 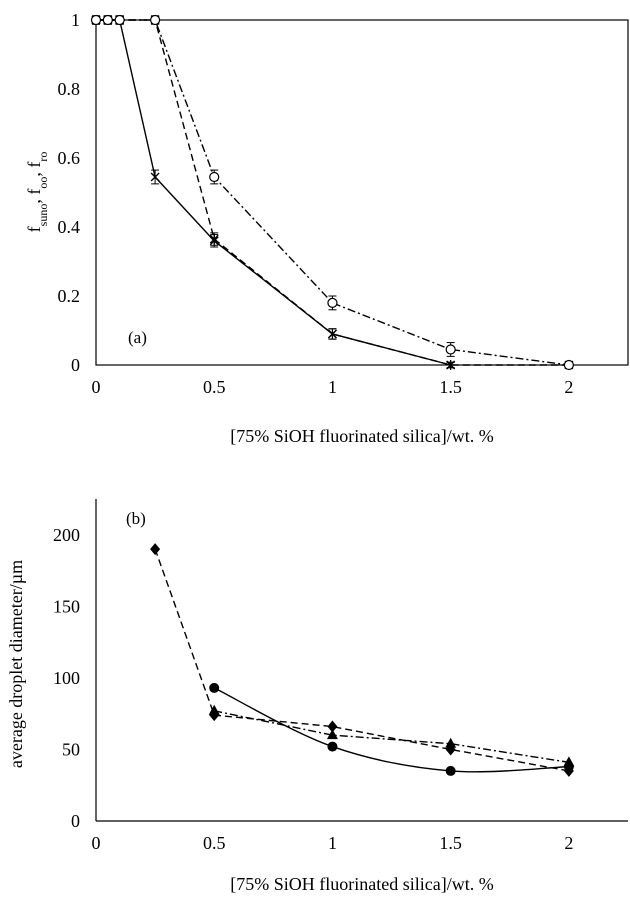 I want to click on x-tick-labels-b: 0 0.5 1 1.5 2, so click(x=333, y=843).